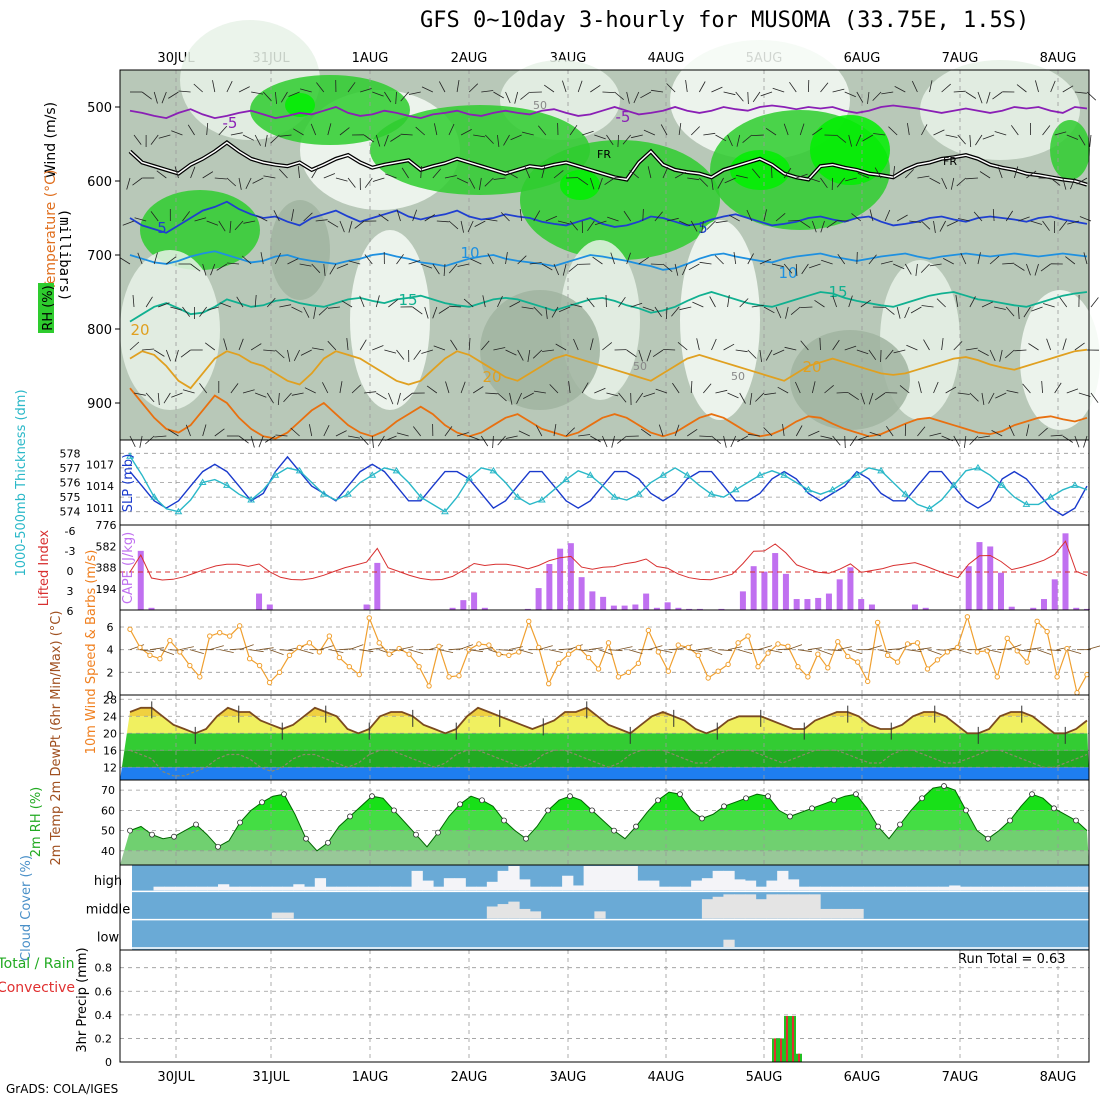 The width and height of the screenshot is (1100, 1100). Describe the element at coordinates (108, 881) in the screenshot. I see `cloud-level-label: high` at that location.